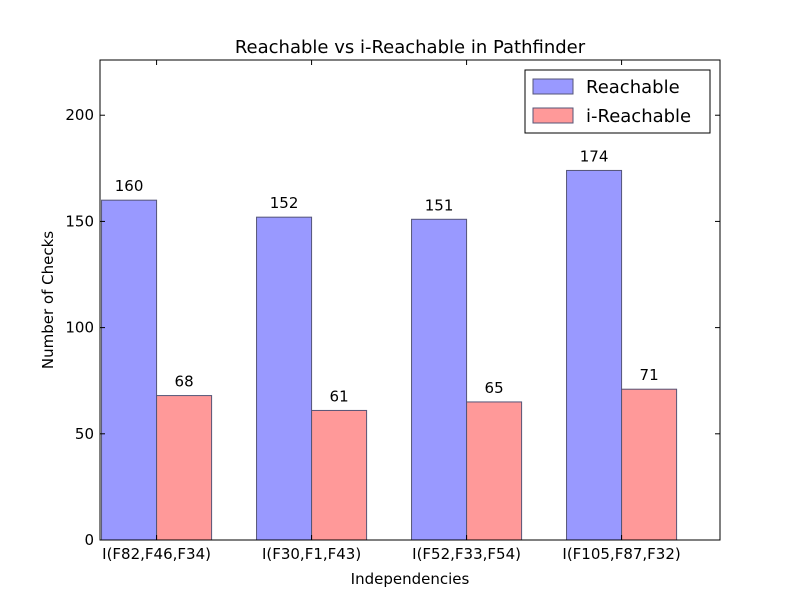 The width and height of the screenshot is (800, 600). What do you see at coordinates (633, 87) in the screenshot?
I see `legend-label: Reachable` at bounding box center [633, 87].